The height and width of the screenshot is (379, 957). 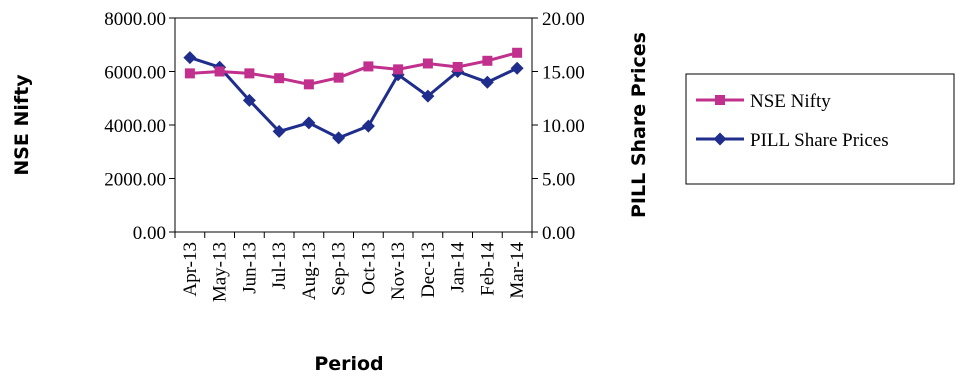 I want to click on y2-tick-label: 20.00, so click(x=563, y=19).